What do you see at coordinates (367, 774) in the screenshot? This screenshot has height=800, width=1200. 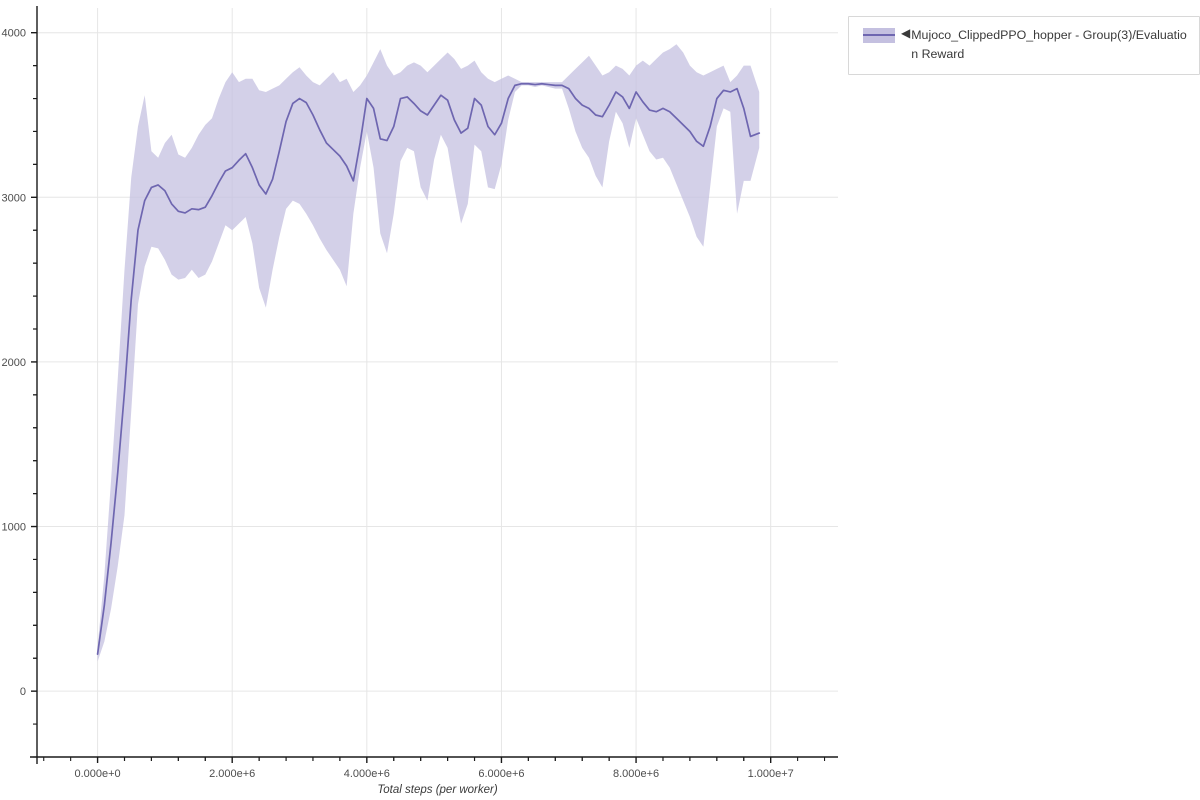 I see `x-tick-label: 4.000e+6` at bounding box center [367, 774].